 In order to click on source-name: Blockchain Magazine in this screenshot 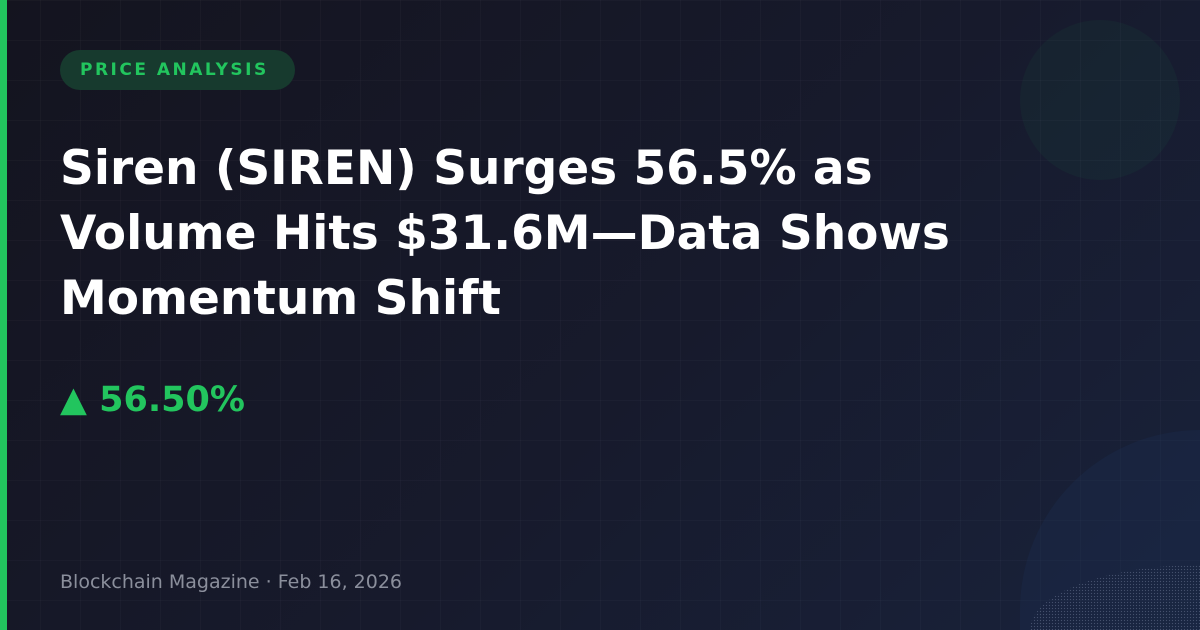, I will do `click(160, 582)`.